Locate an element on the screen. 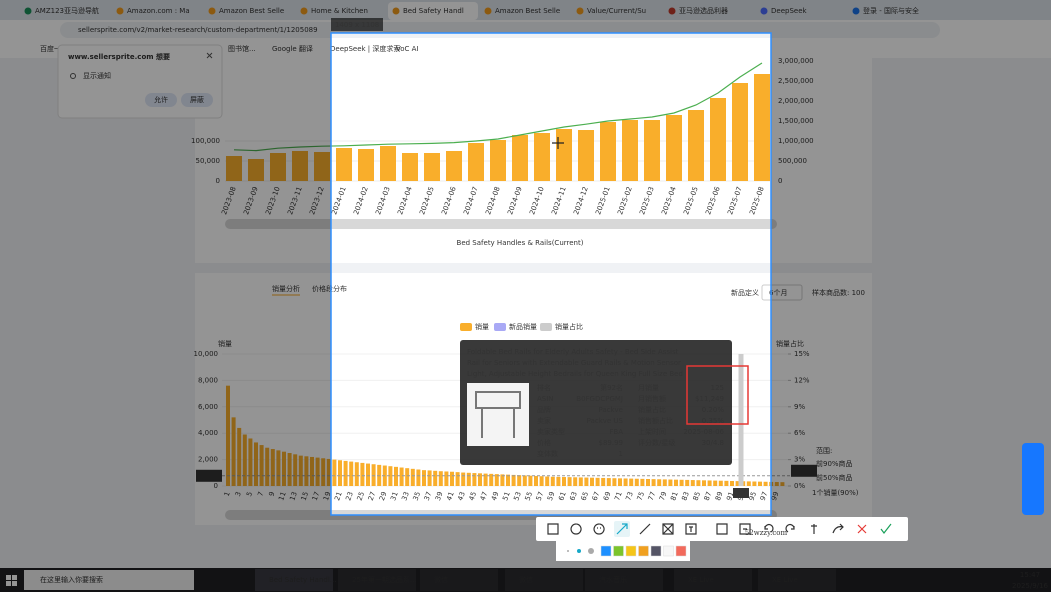  legend-label: 销量 is located at coordinates (482, 326).